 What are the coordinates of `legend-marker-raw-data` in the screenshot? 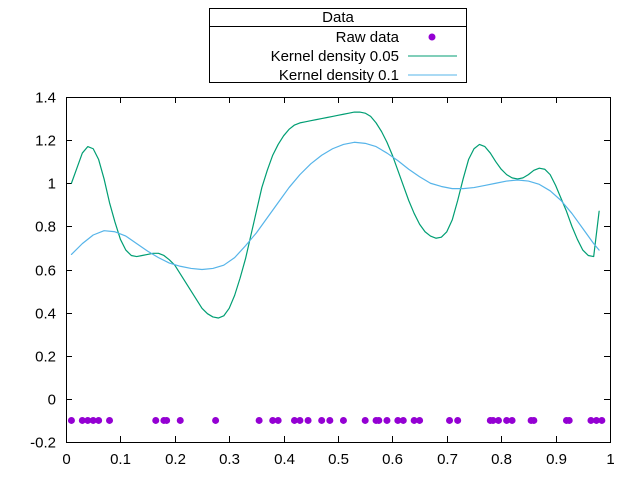 It's located at (432, 37).